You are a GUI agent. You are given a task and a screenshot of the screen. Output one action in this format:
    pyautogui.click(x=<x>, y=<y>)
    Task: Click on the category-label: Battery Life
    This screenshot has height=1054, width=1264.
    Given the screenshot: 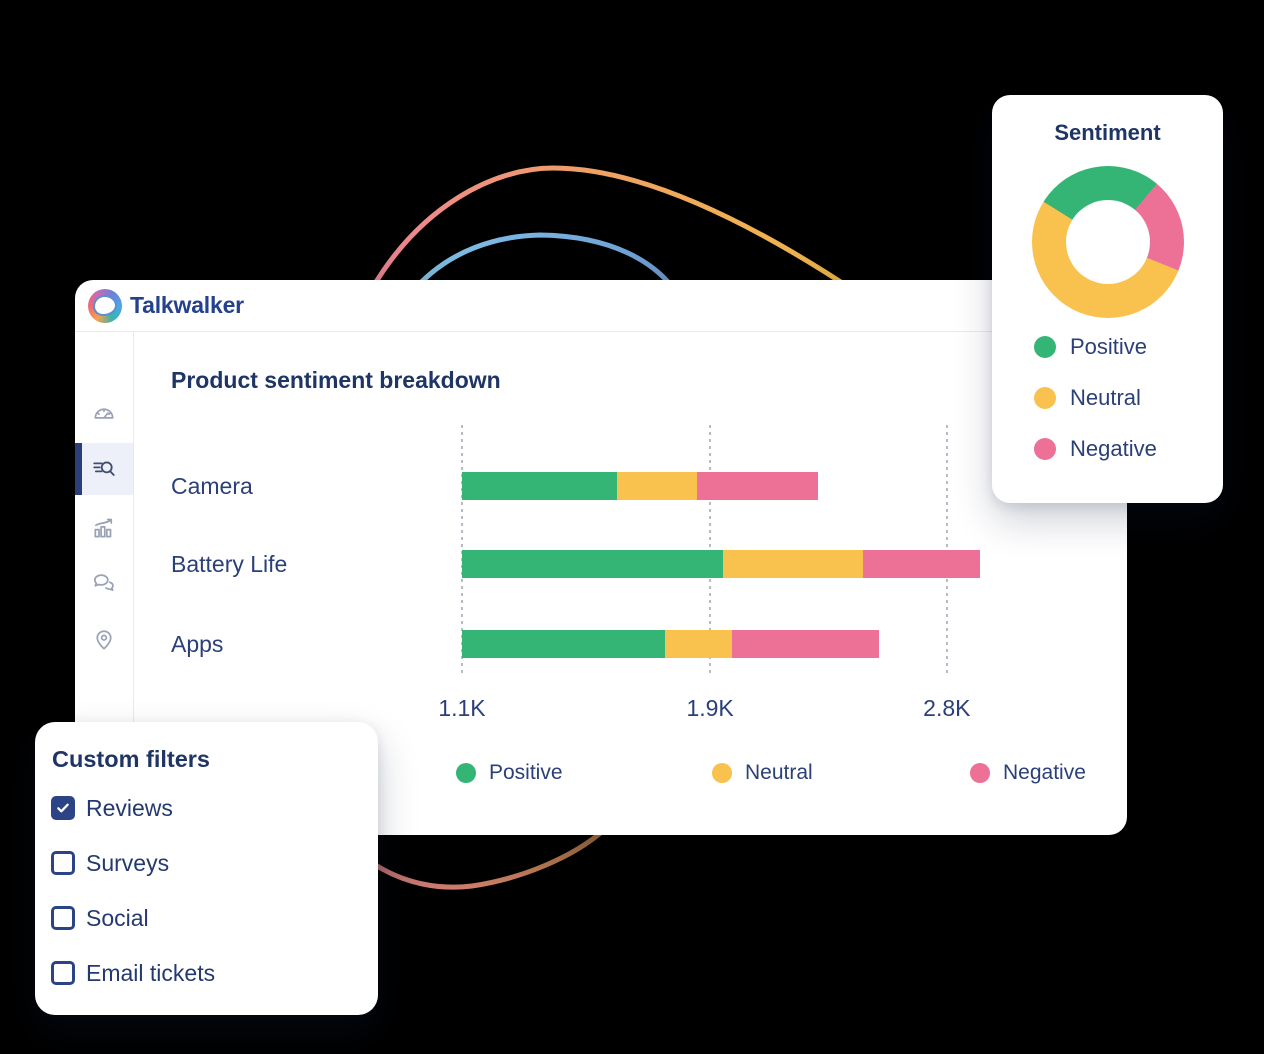 What is the action you would take?
    pyautogui.click(x=229, y=564)
    